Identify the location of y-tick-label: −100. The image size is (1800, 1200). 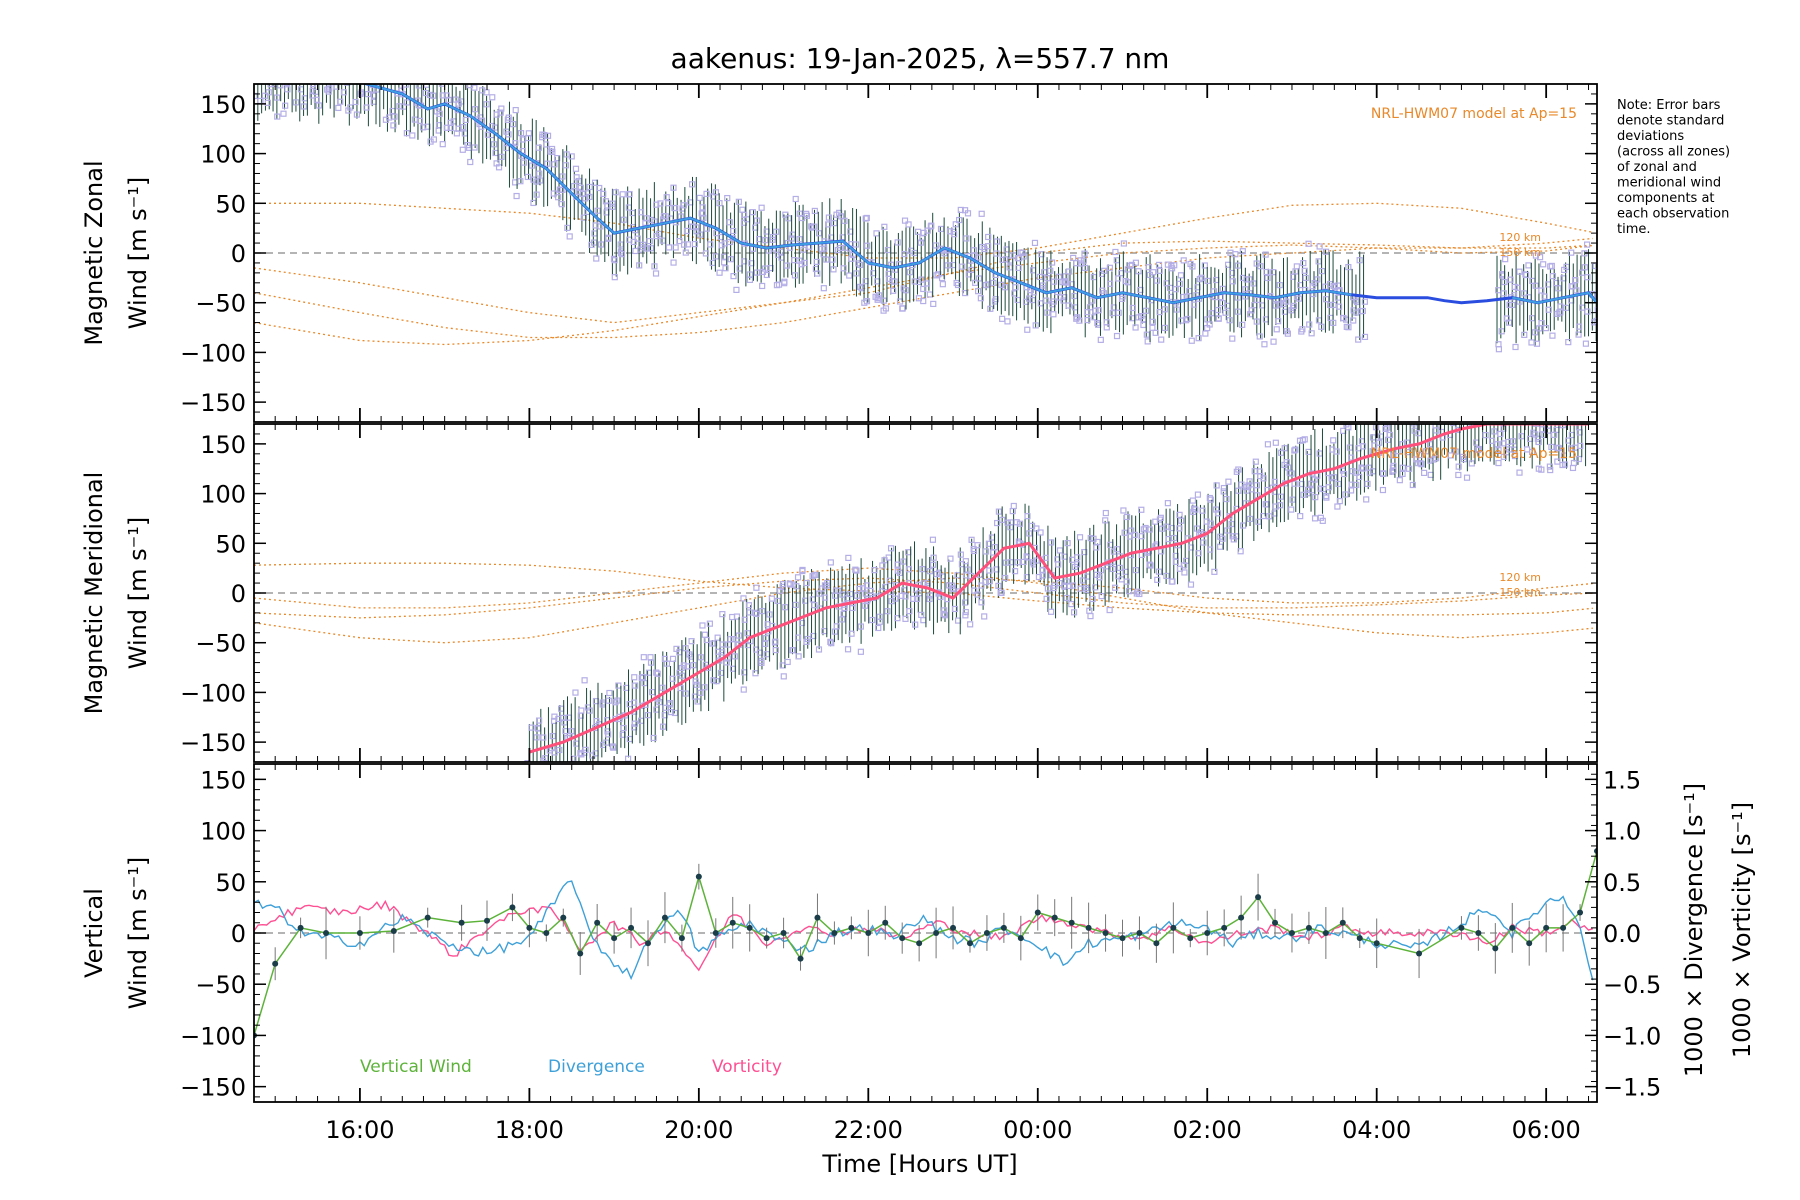
(213, 353).